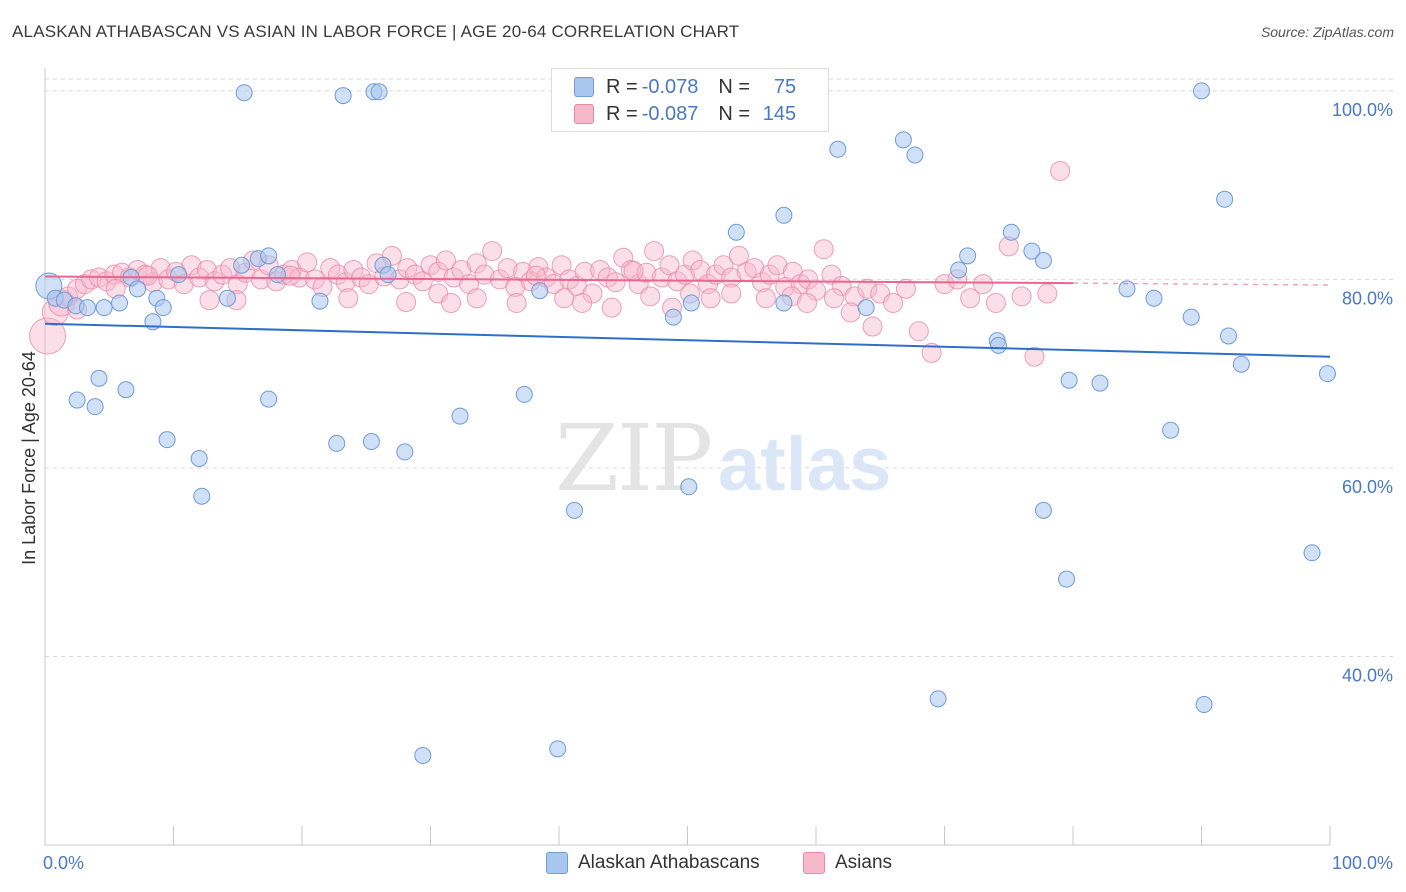  Describe the element at coordinates (584, 114) in the screenshot. I see `pink-swatch` at that location.